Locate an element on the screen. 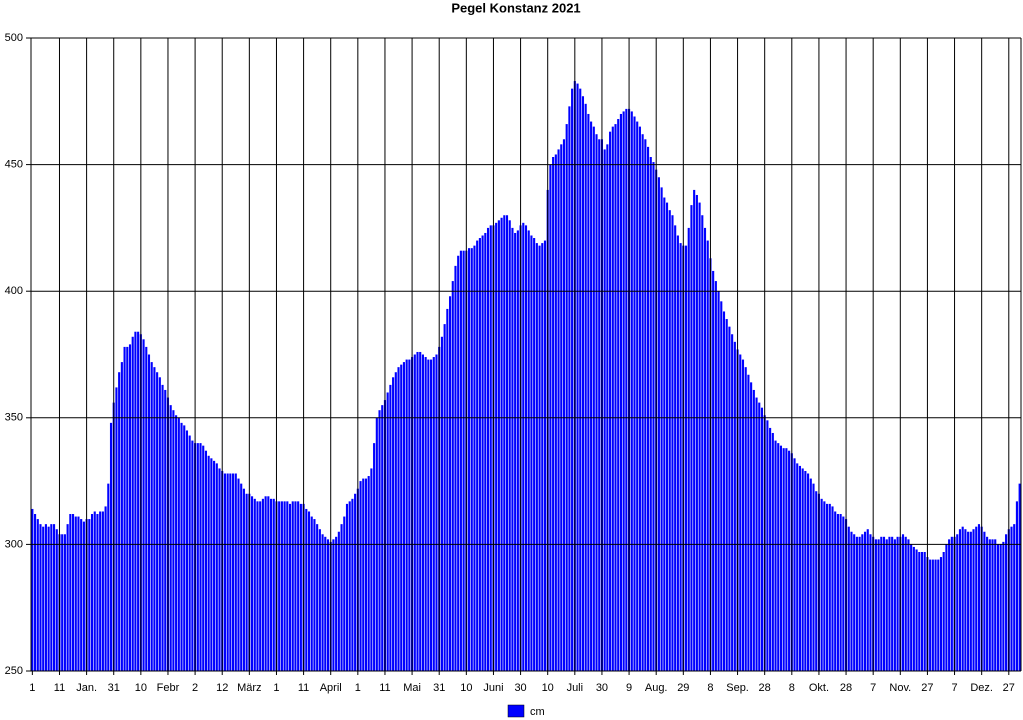 Image resolution: width=1023 pixels, height=720 pixels. x-tick-label: 1 is located at coordinates (358, 688).